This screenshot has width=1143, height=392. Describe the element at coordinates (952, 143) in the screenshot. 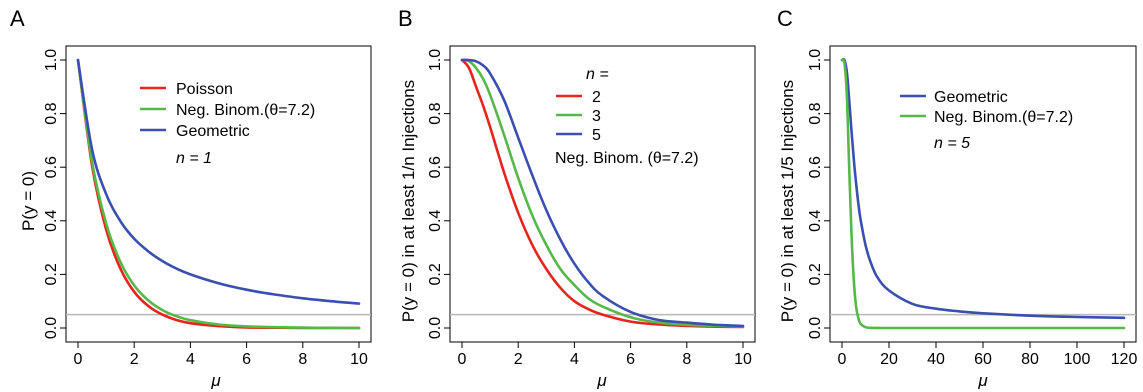

I see `legend-note: n = 5` at that location.